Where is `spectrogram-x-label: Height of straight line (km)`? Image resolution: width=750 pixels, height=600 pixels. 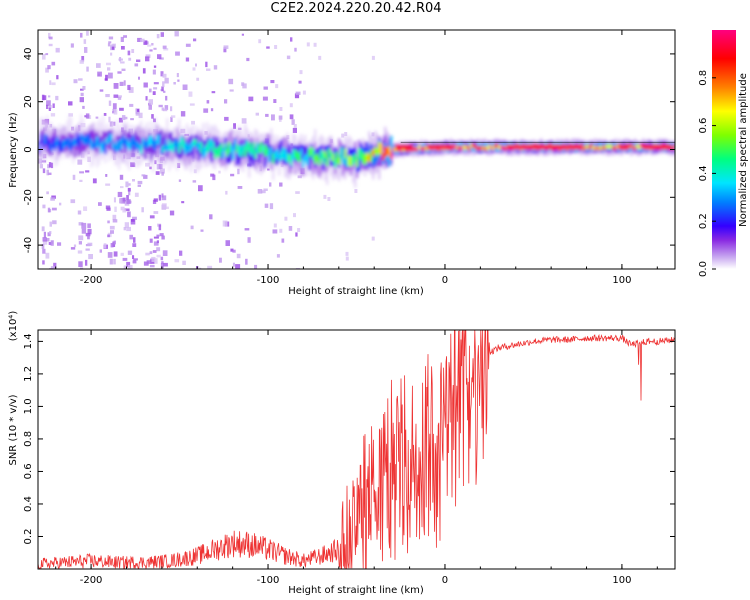 spectrogram-x-label: Height of straight line (km) is located at coordinates (356, 291).